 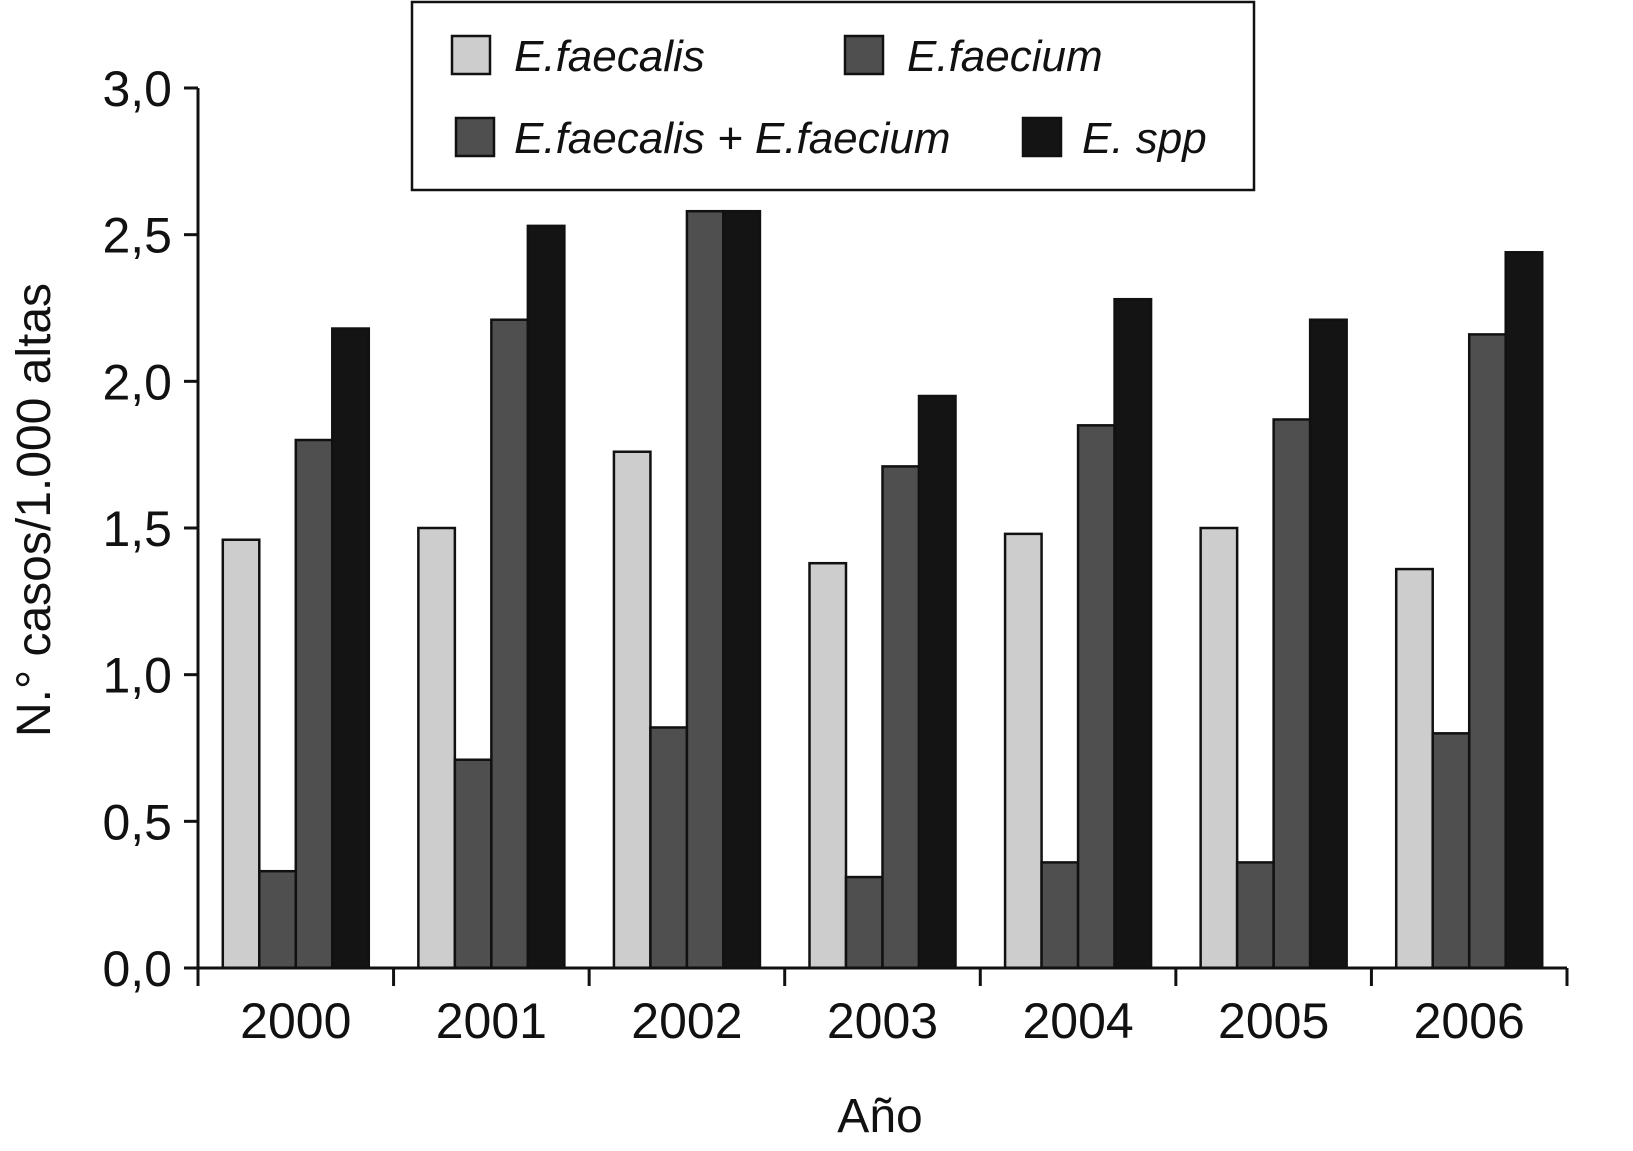 What do you see at coordinates (609, 56) in the screenshot?
I see `legend-label: E.faecalis` at bounding box center [609, 56].